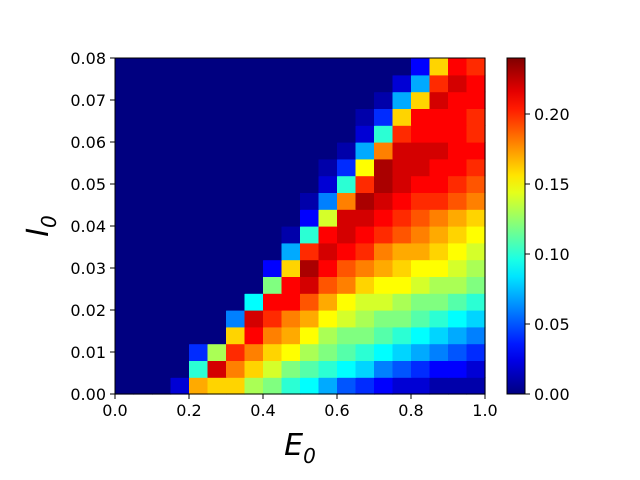  What do you see at coordinates (88, 394) in the screenshot?
I see `y-tick-label: 0.00` at bounding box center [88, 394].